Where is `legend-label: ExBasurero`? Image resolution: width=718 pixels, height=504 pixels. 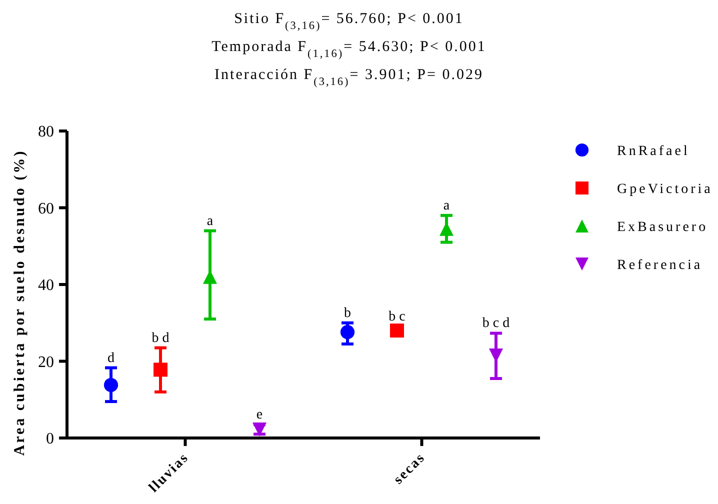 legend-label: ExBasurero is located at coordinates (662, 227).